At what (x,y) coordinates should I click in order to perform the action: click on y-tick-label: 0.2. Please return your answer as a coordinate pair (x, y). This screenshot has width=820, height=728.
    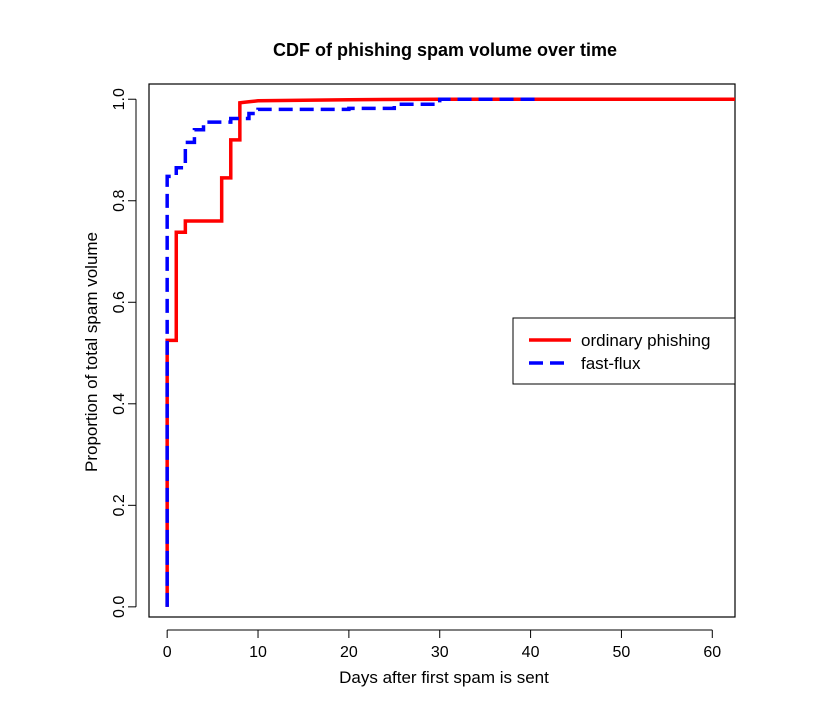
    Looking at the image, I should click on (119, 505).